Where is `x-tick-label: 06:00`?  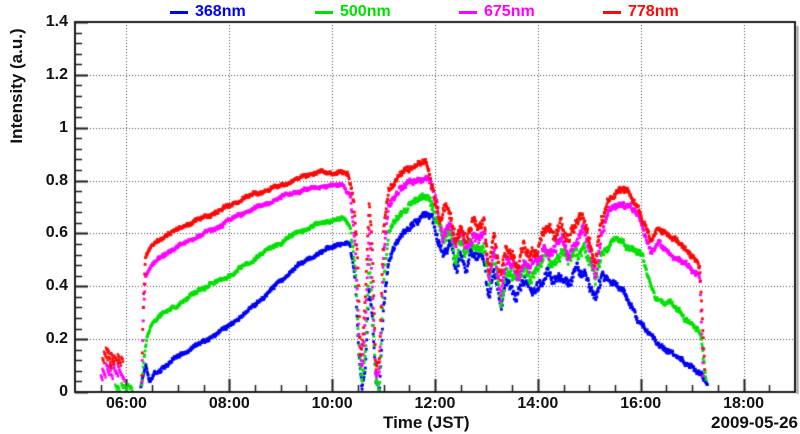
x-tick-label: 06:00 is located at coordinates (126, 403).